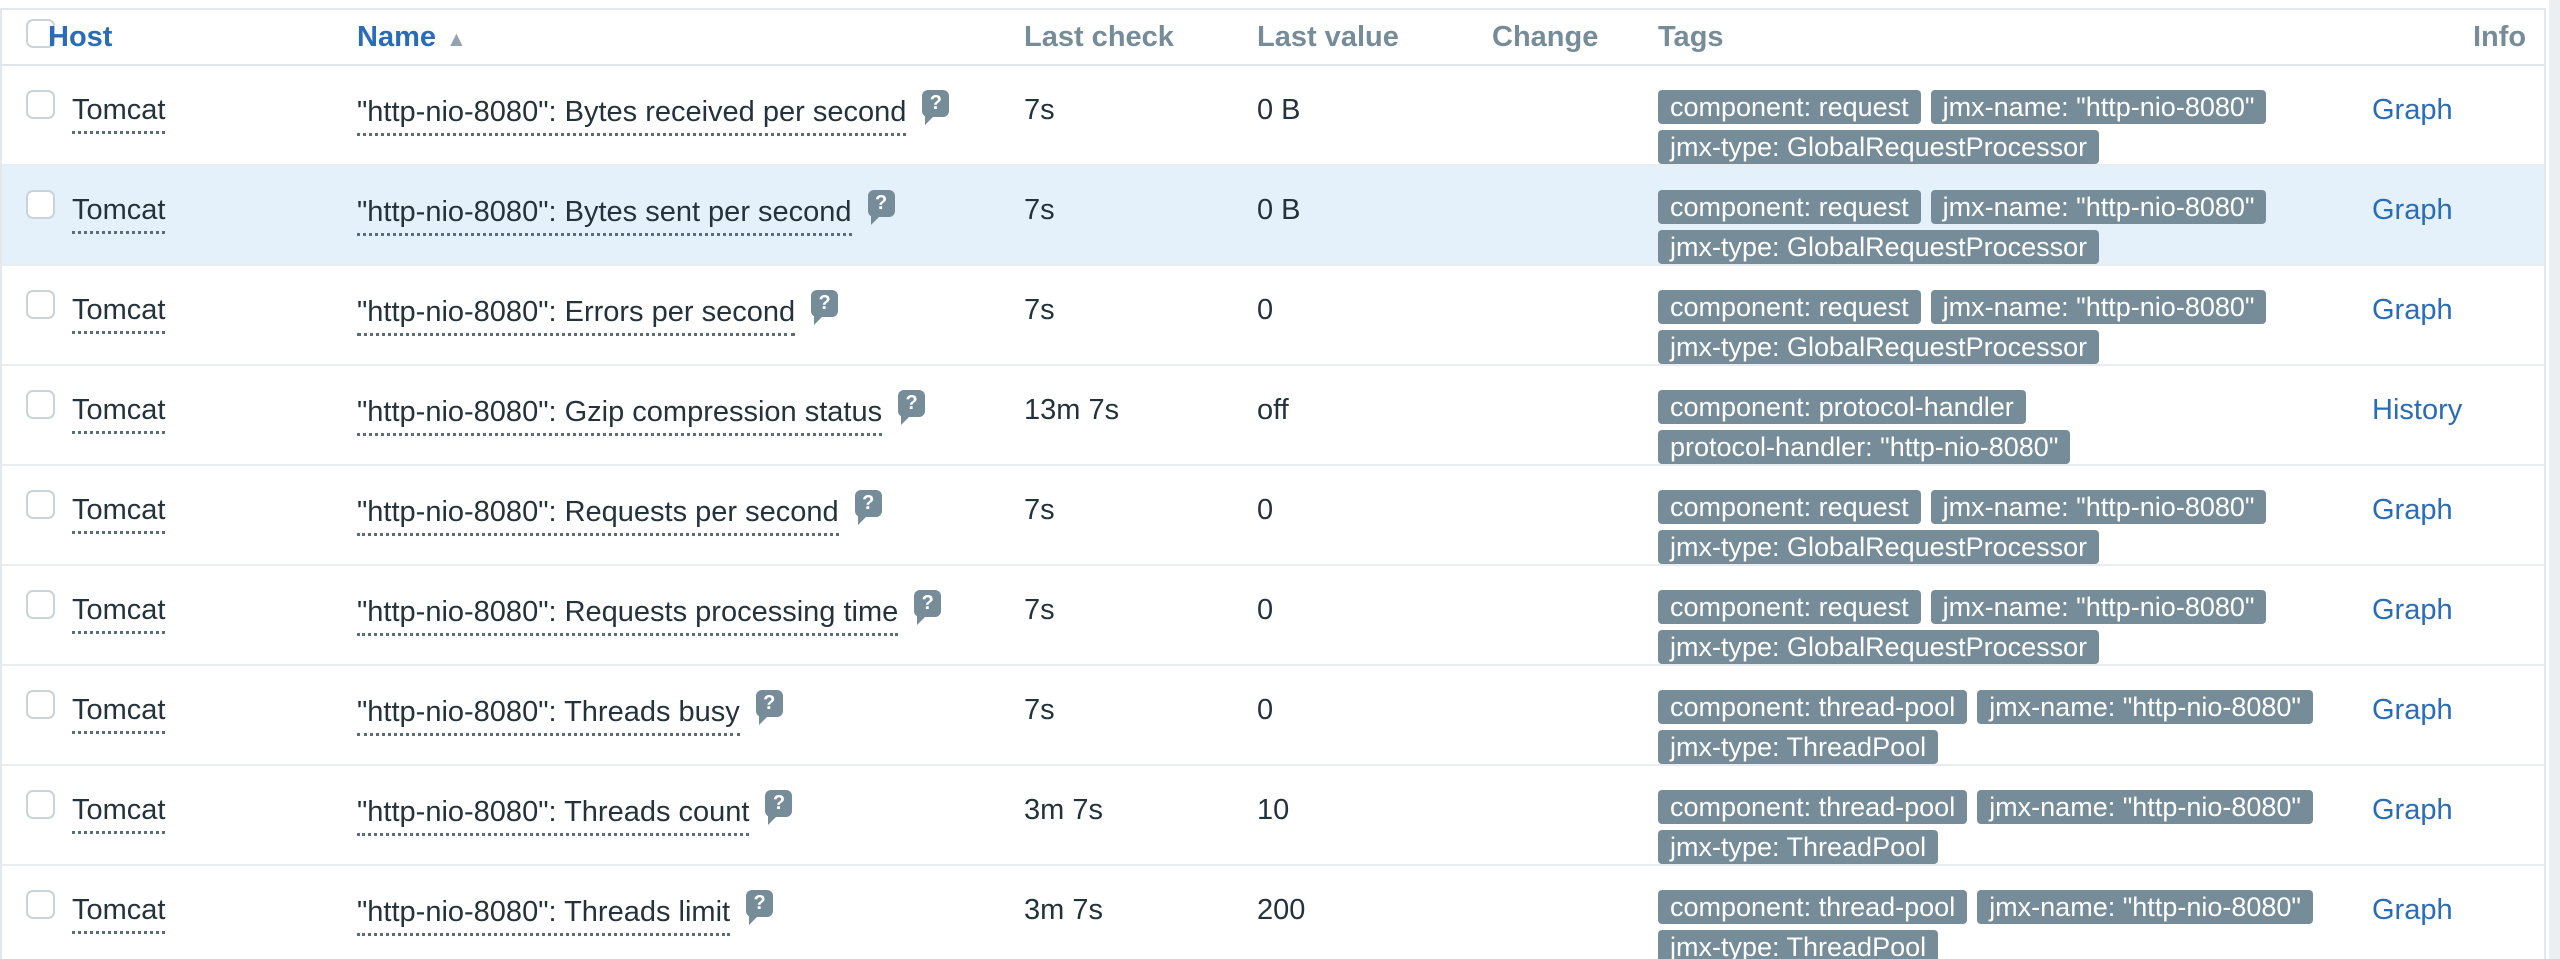 This screenshot has height=959, width=2560. I want to click on graph-history-link: History, so click(2417, 410).